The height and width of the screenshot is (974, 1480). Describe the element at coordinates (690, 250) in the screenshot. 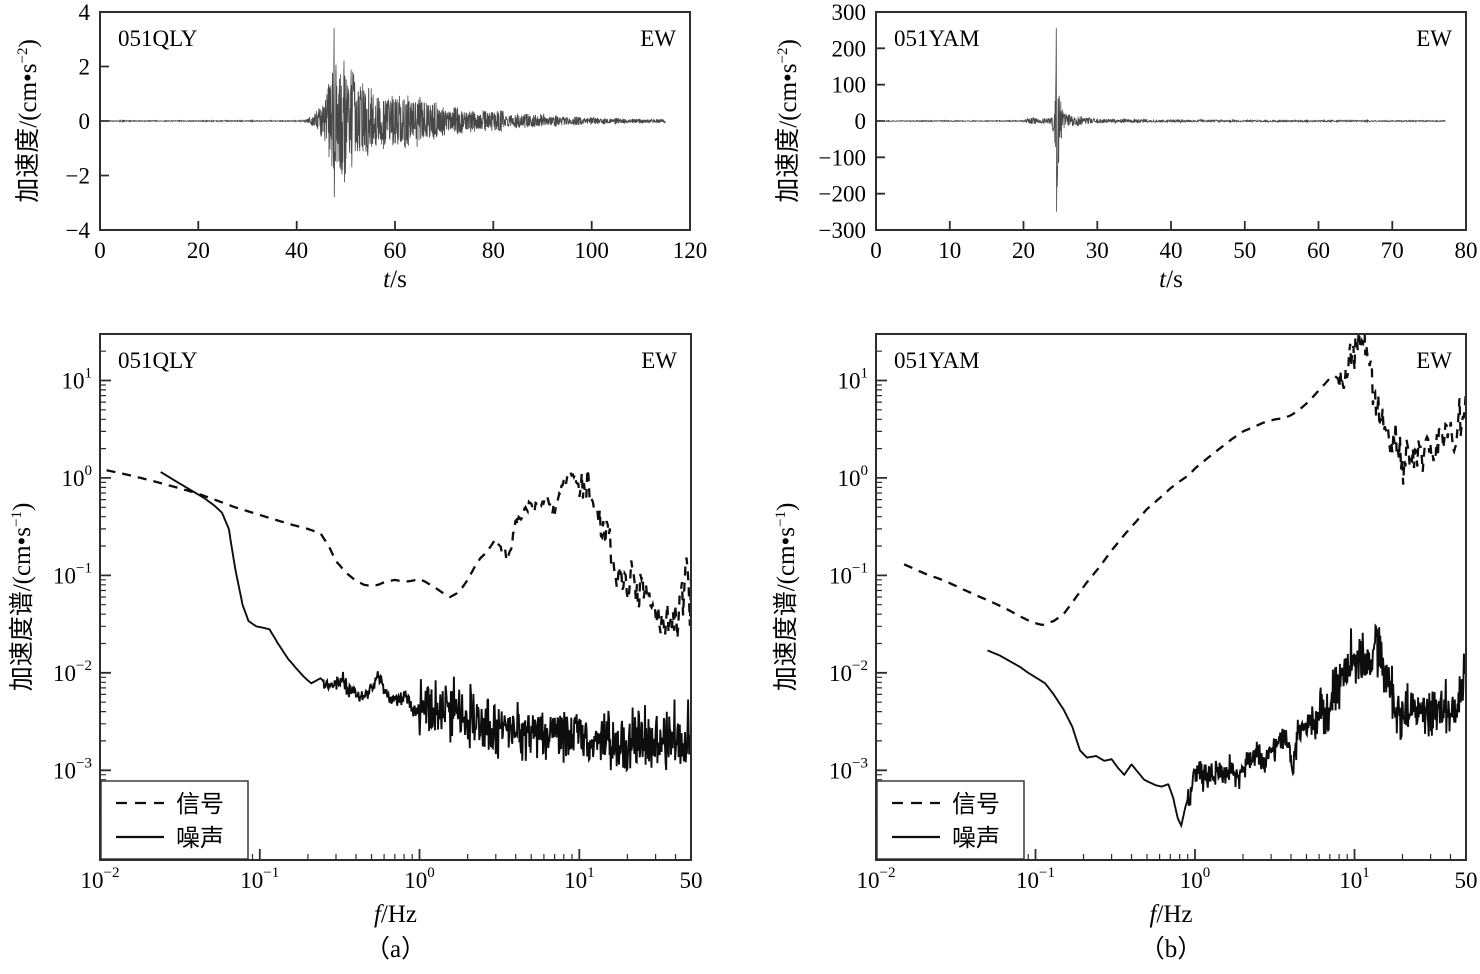

I see `x-tick-label: 120` at that location.